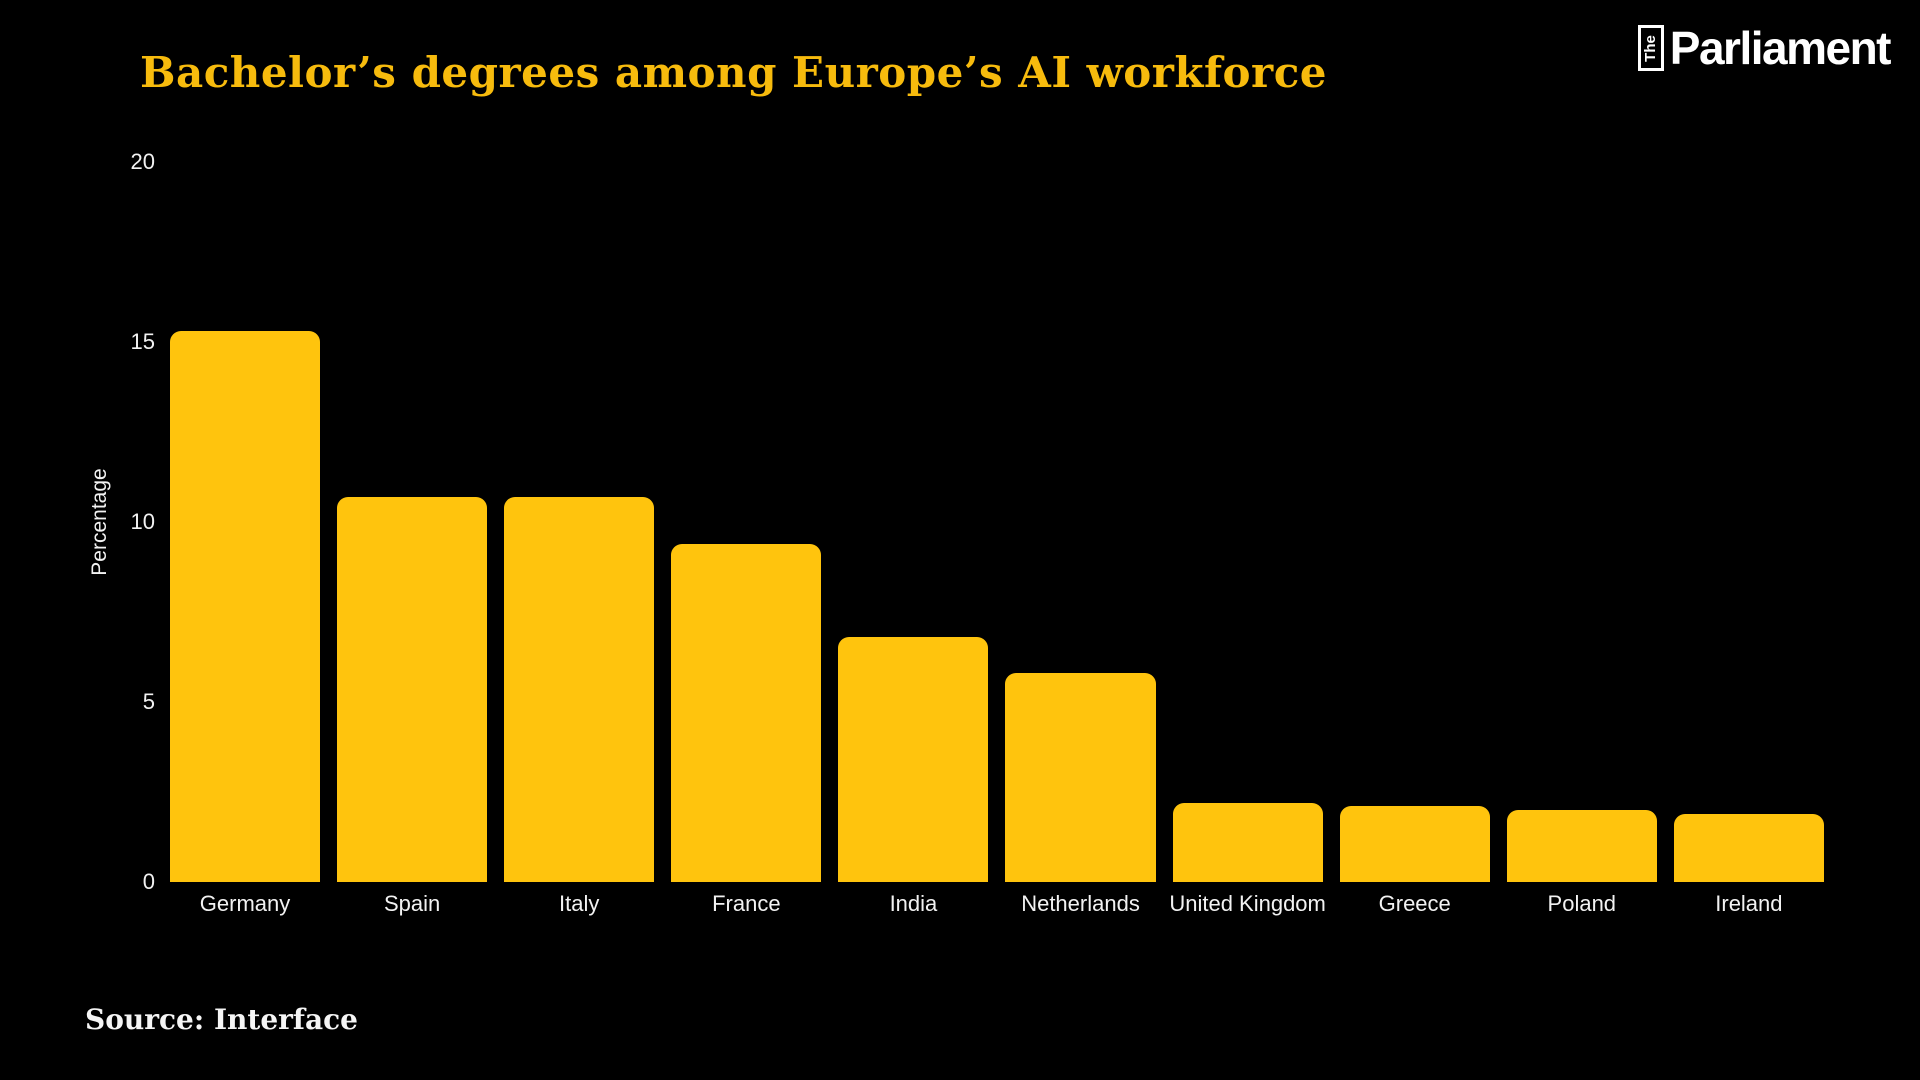  Describe the element at coordinates (1080, 539) in the screenshot. I see `bar-column-netherlands: Netherlands` at that location.